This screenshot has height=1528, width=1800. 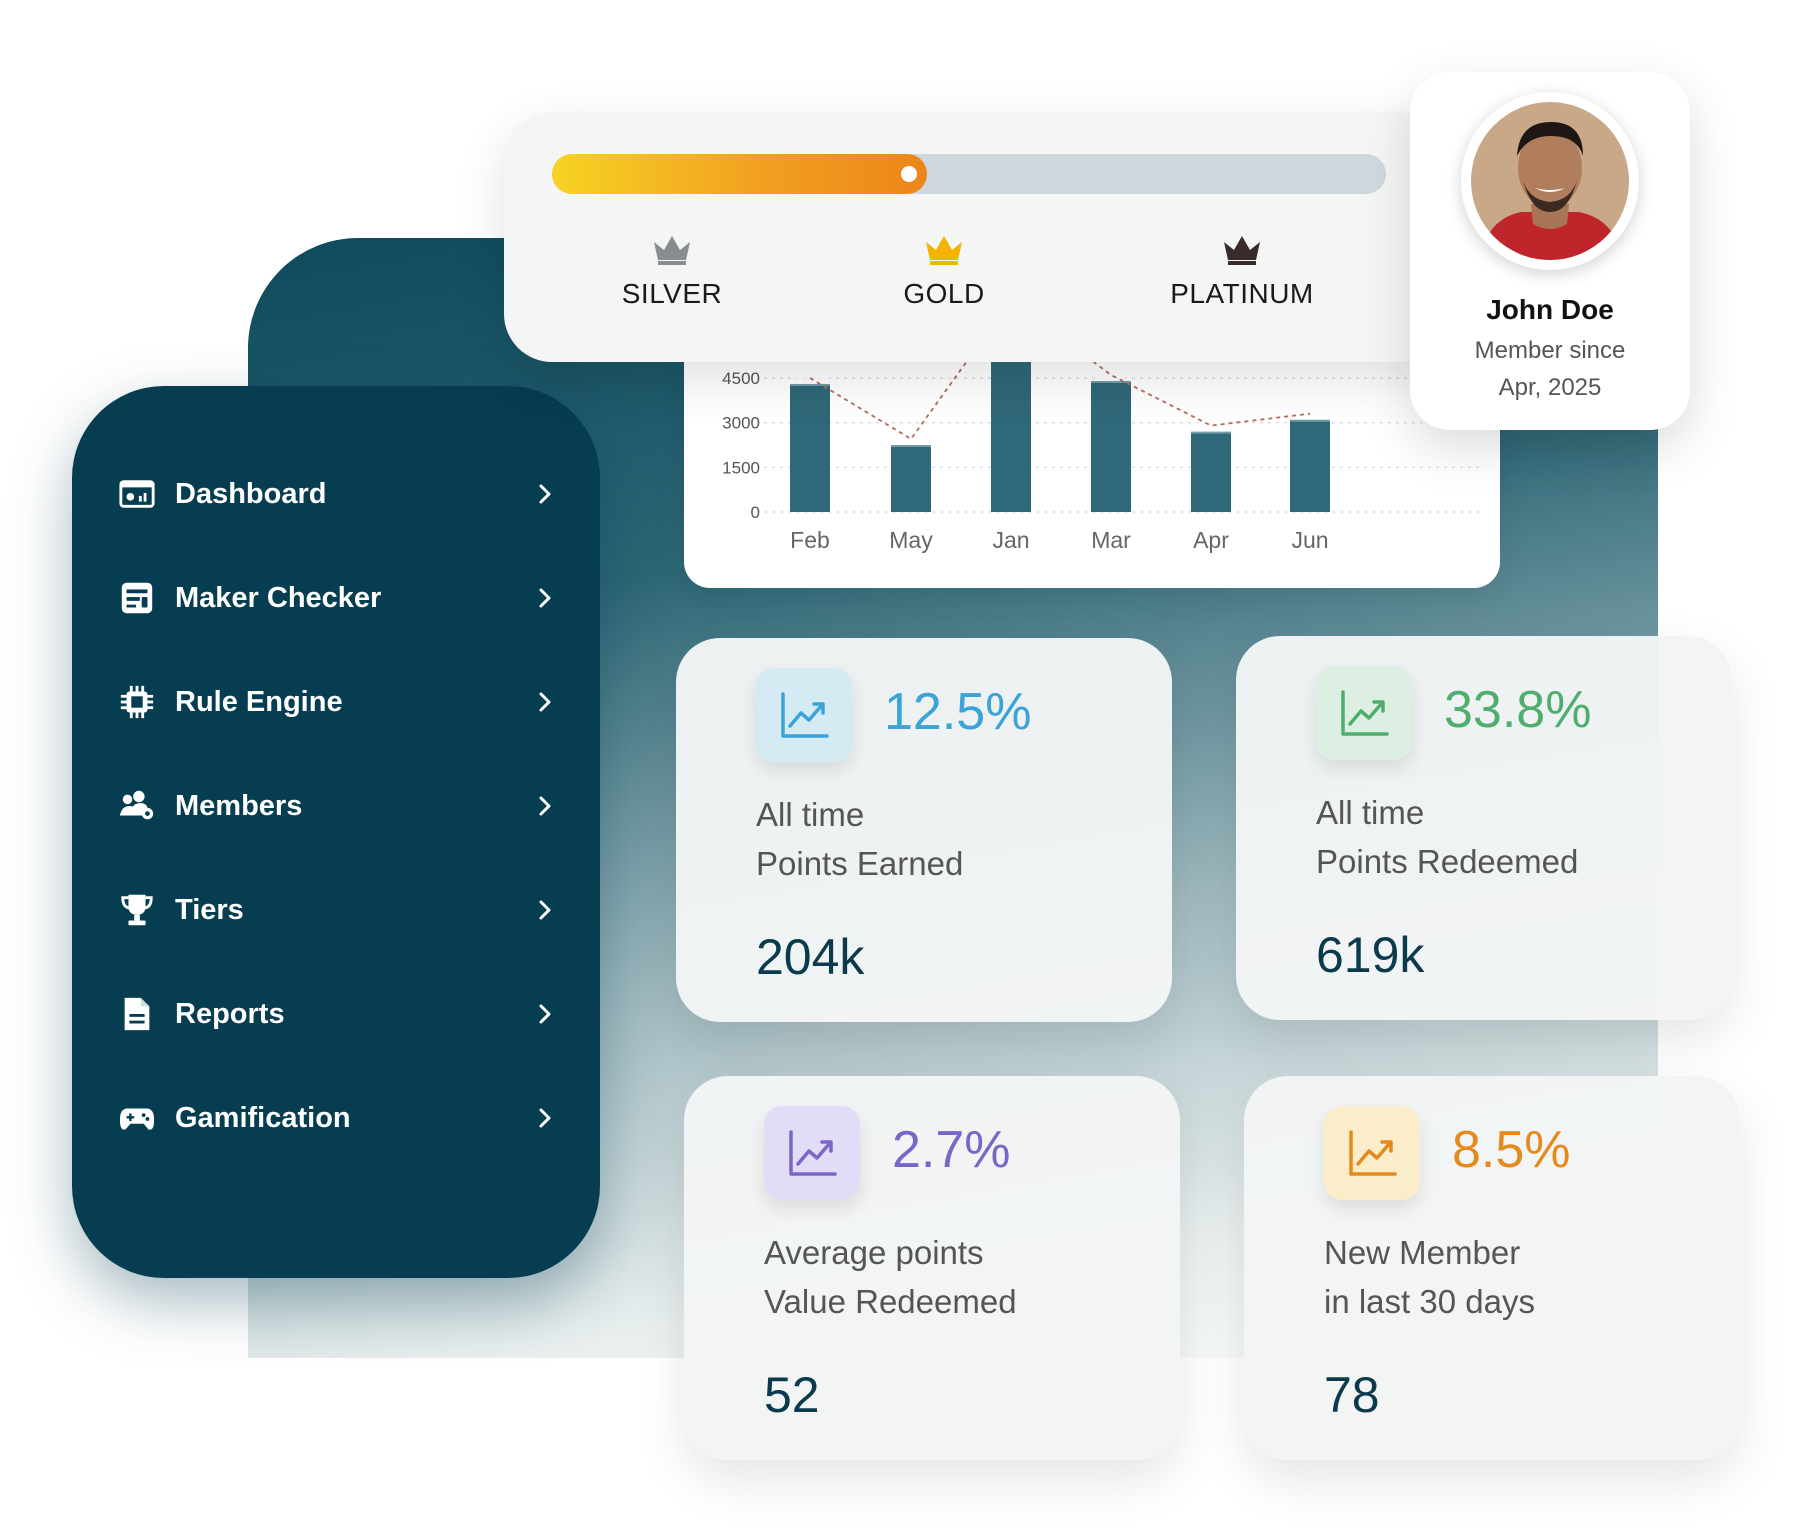 What do you see at coordinates (1550, 369) in the screenshot?
I see `member-since: Member since Apr, 2025` at bounding box center [1550, 369].